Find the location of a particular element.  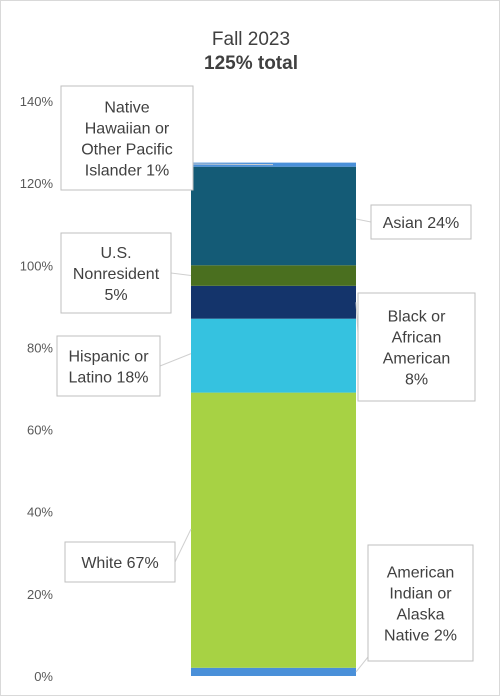

bar-segment-american-indian-or-alaska-native is located at coordinates (273, 671).